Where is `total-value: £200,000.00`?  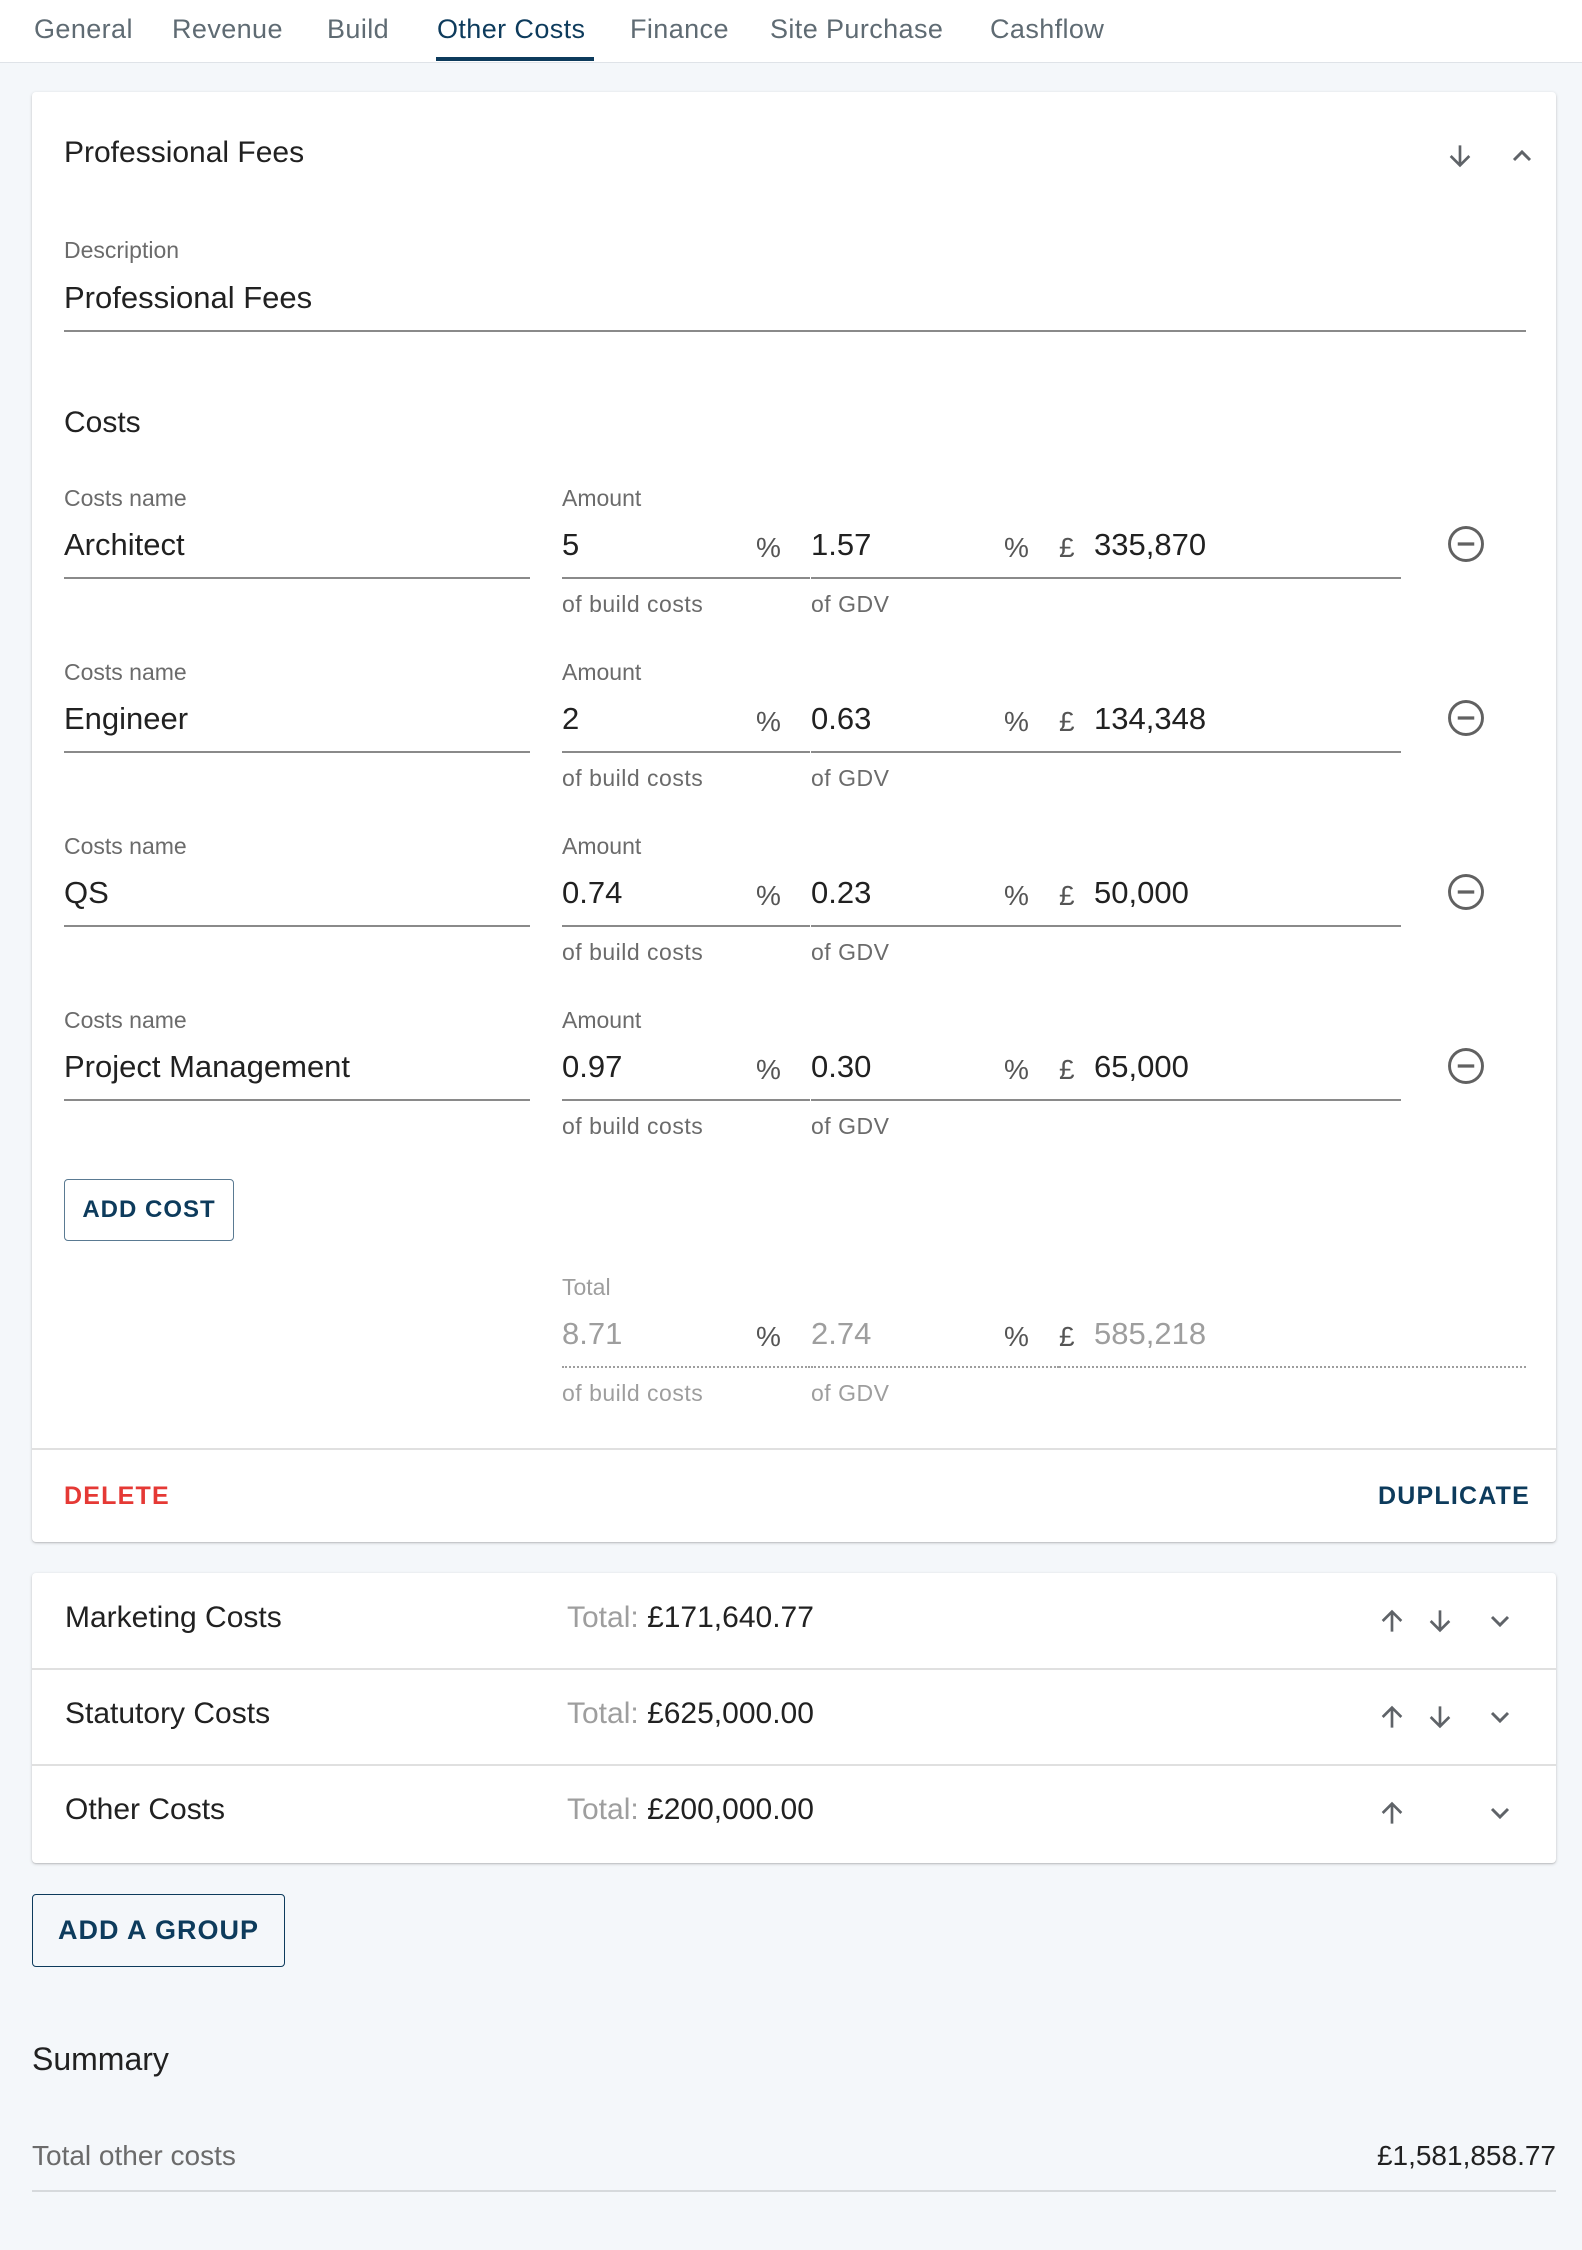
total-value: £200,000.00 is located at coordinates (730, 1809).